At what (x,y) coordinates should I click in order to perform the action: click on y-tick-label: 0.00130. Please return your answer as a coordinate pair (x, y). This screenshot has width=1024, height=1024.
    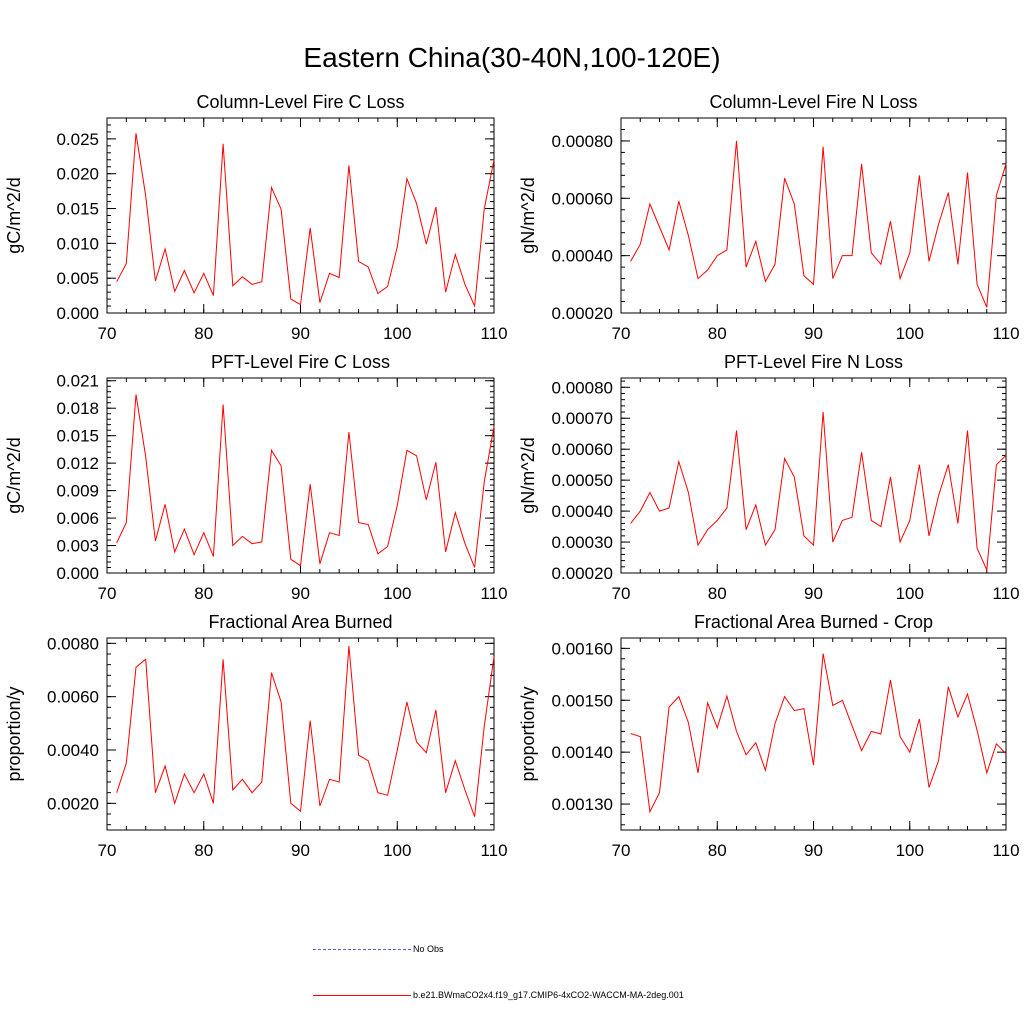
    Looking at the image, I should click on (582, 804).